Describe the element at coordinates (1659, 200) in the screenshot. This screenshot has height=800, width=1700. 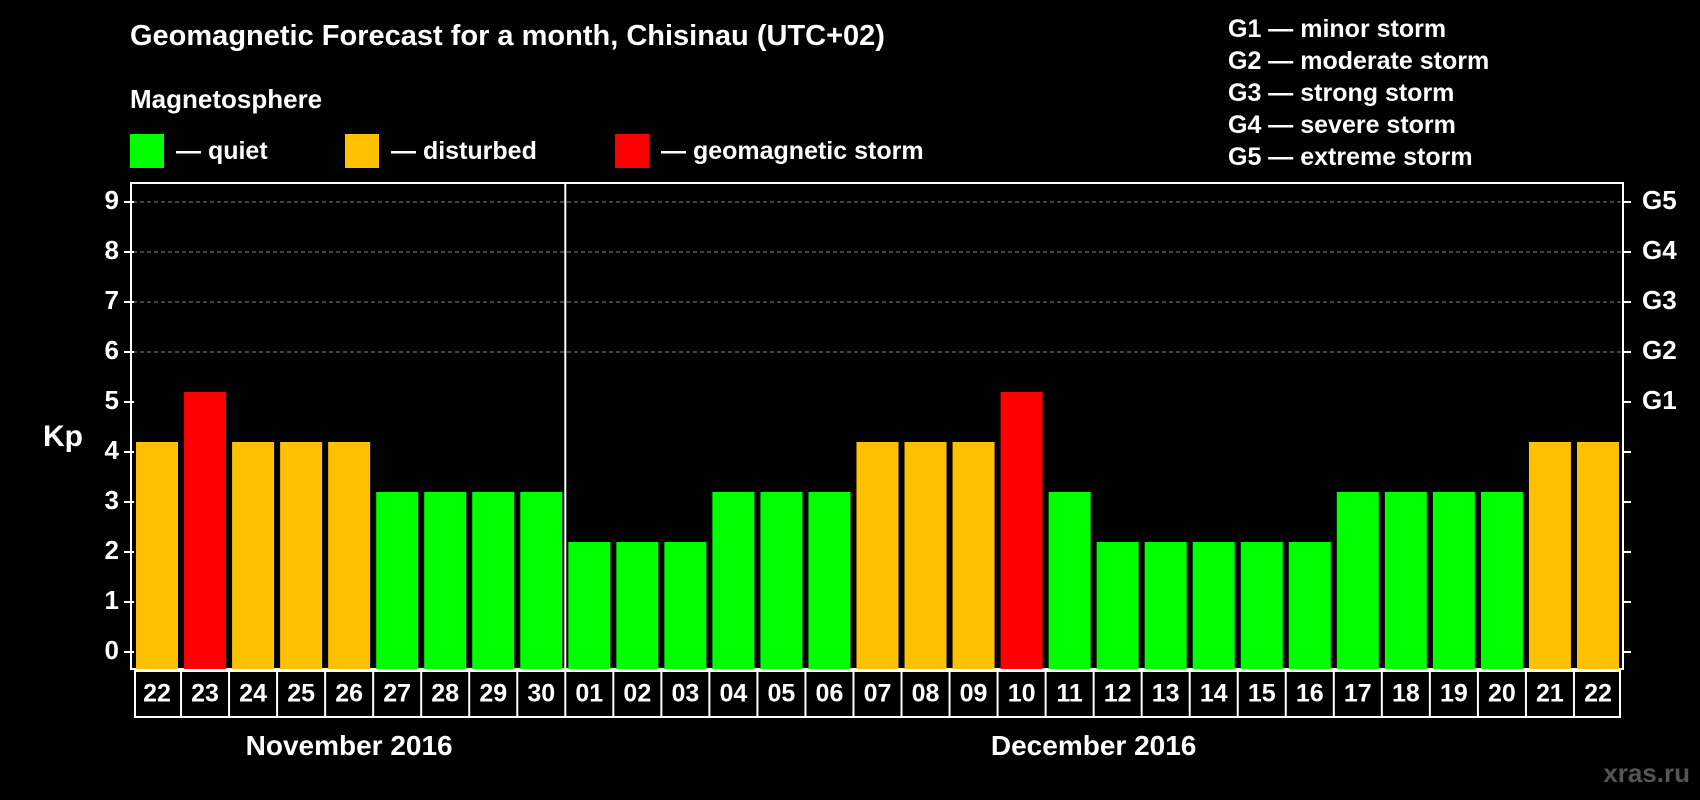
I see `g-label-g5: G5` at that location.